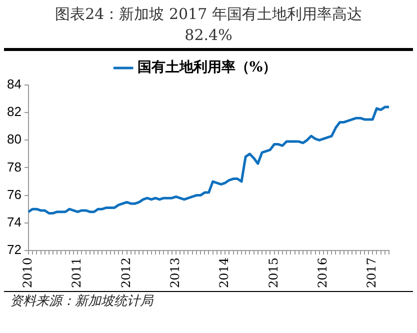 This screenshot has width=417, height=333. What do you see at coordinates (125, 272) in the screenshot?
I see `x-tick-label: 2012` at bounding box center [125, 272].